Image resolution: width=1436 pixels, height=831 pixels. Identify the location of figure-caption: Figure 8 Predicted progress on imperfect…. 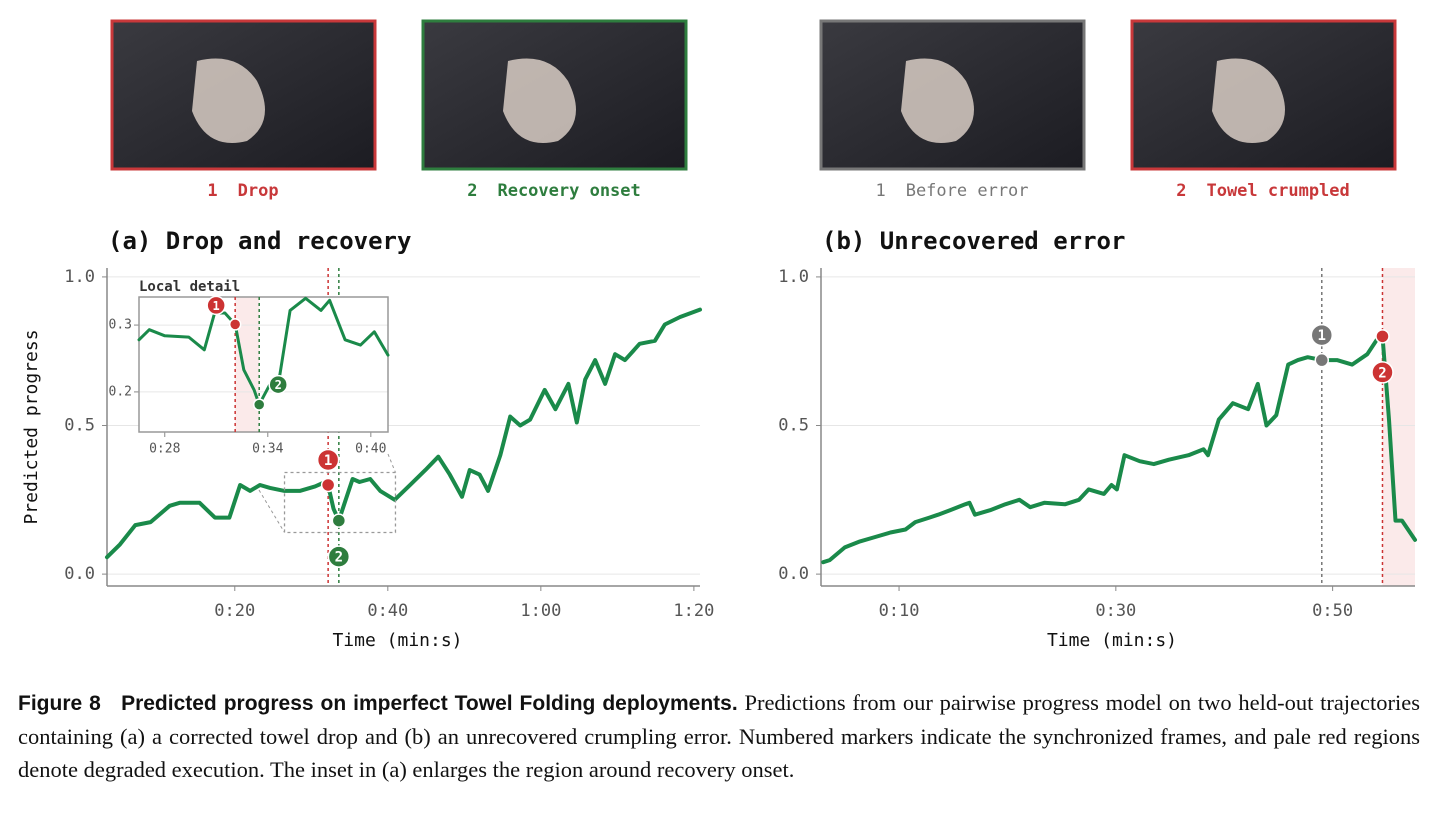
(719, 736).